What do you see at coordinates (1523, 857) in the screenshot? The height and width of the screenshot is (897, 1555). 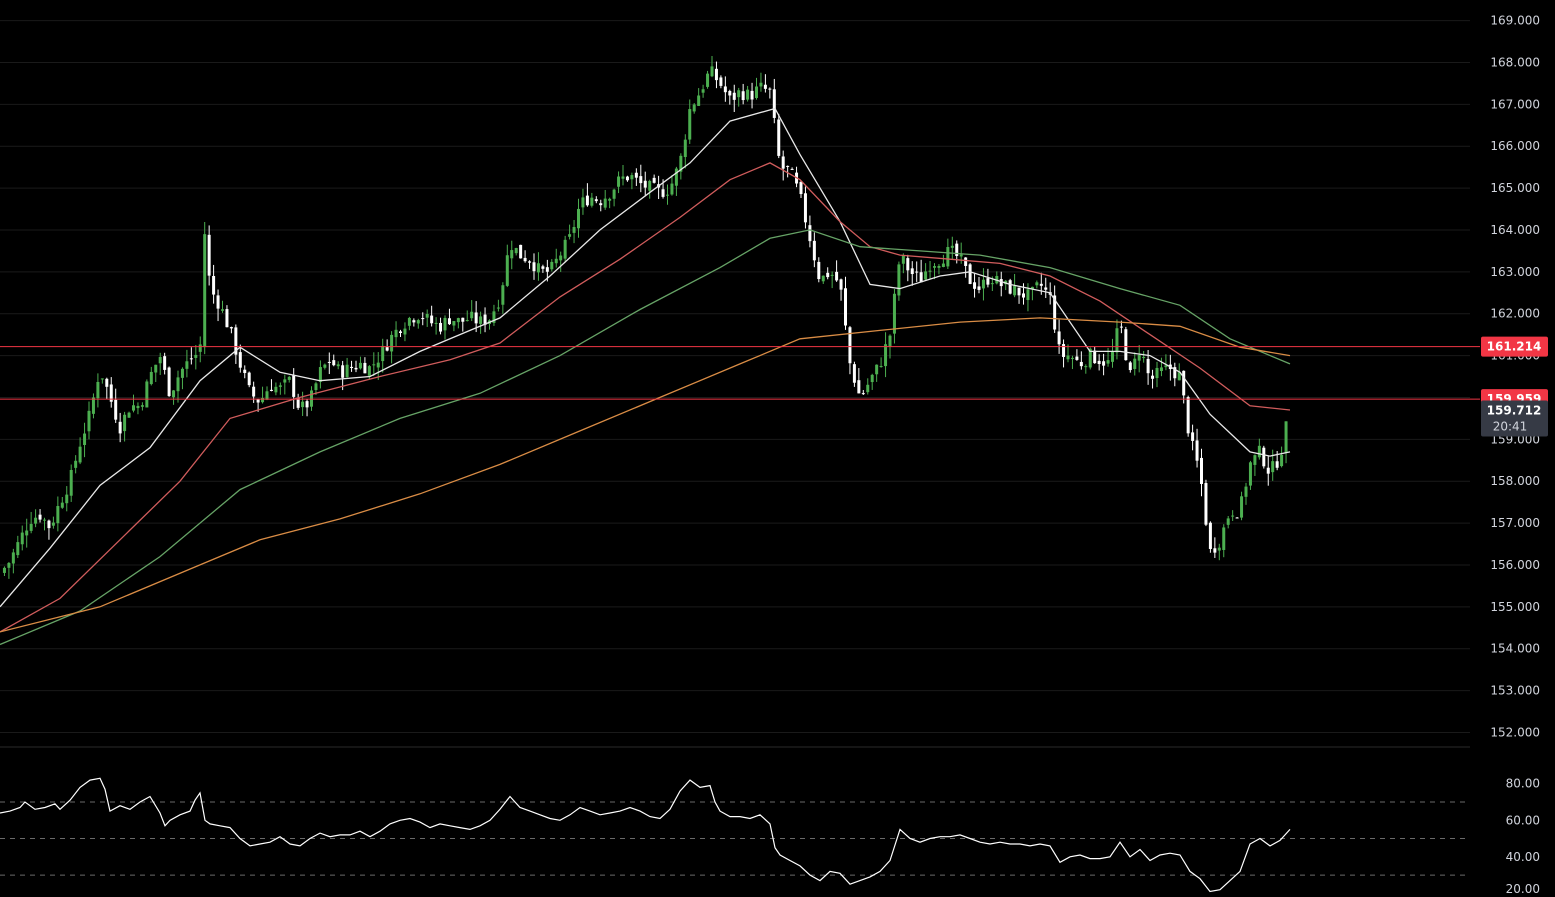 I see `rsi-tick-label: 40.00` at bounding box center [1523, 857].